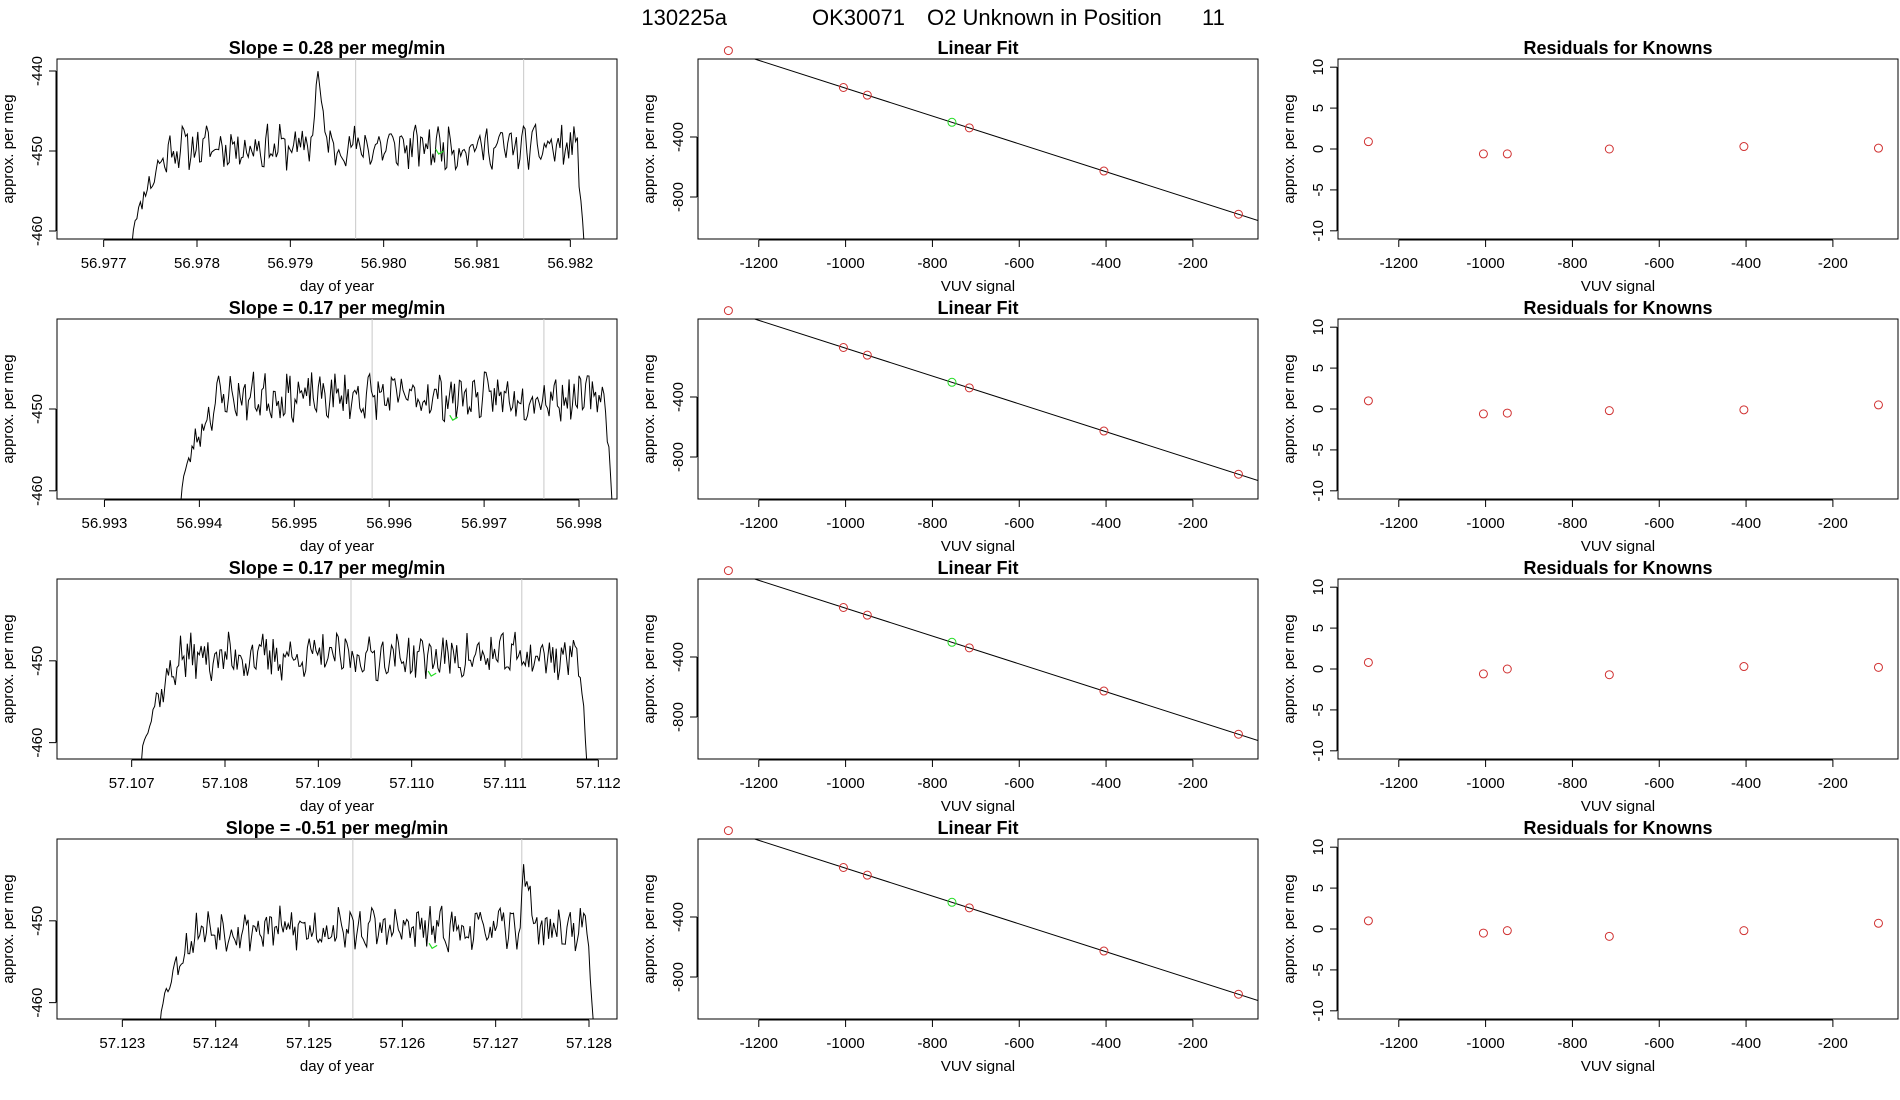  Describe the element at coordinates (952, 902) in the screenshot. I see `unknown-point` at that location.